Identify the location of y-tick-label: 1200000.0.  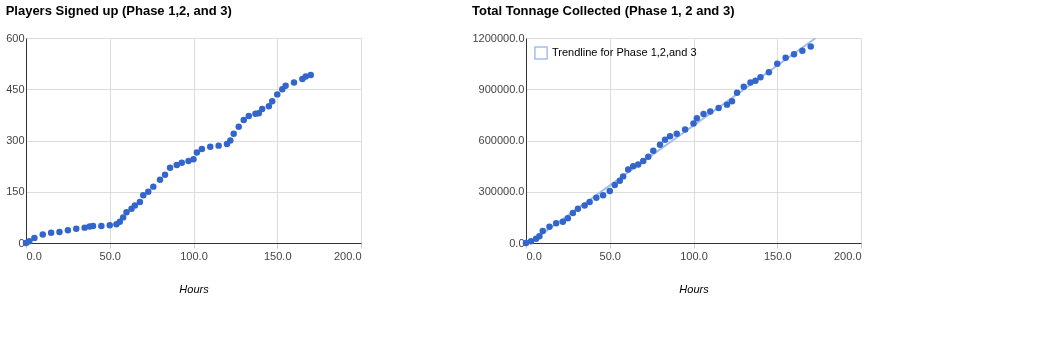
(498, 37).